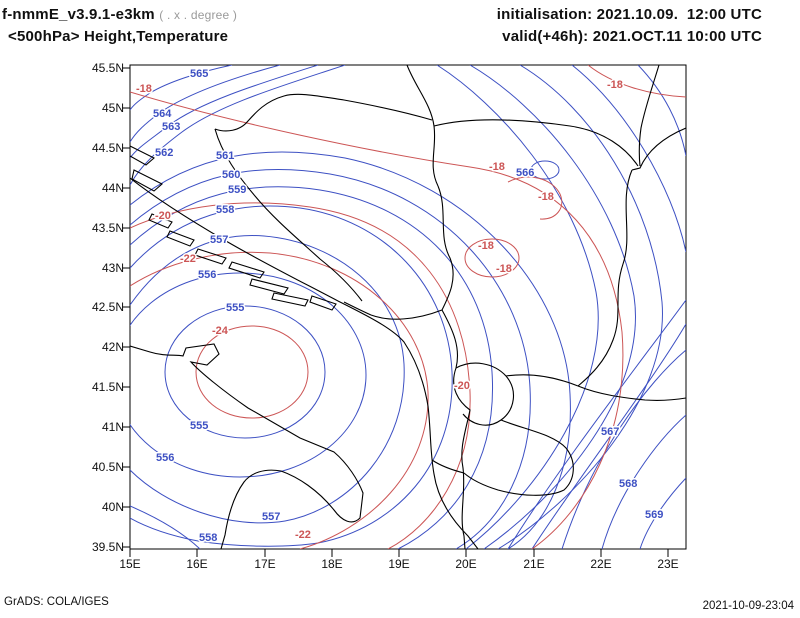 Image resolution: width=800 pixels, height=618 pixels. Describe the element at coordinates (600, 564) in the screenshot. I see `lon-tick-label: 22E` at that location.